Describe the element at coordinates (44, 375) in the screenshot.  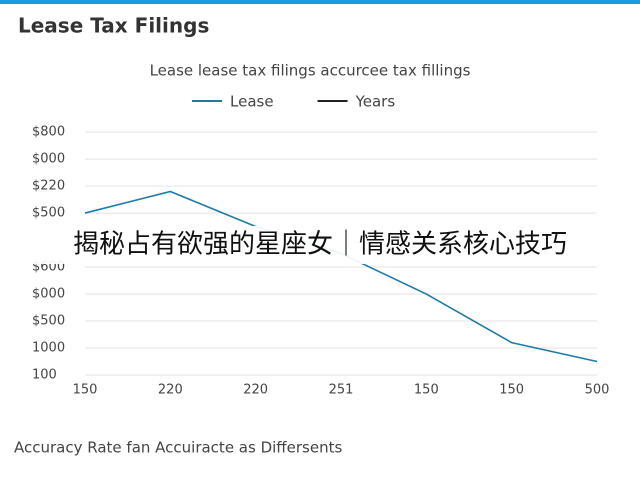
I see `y-tick-label: 100` at that location.